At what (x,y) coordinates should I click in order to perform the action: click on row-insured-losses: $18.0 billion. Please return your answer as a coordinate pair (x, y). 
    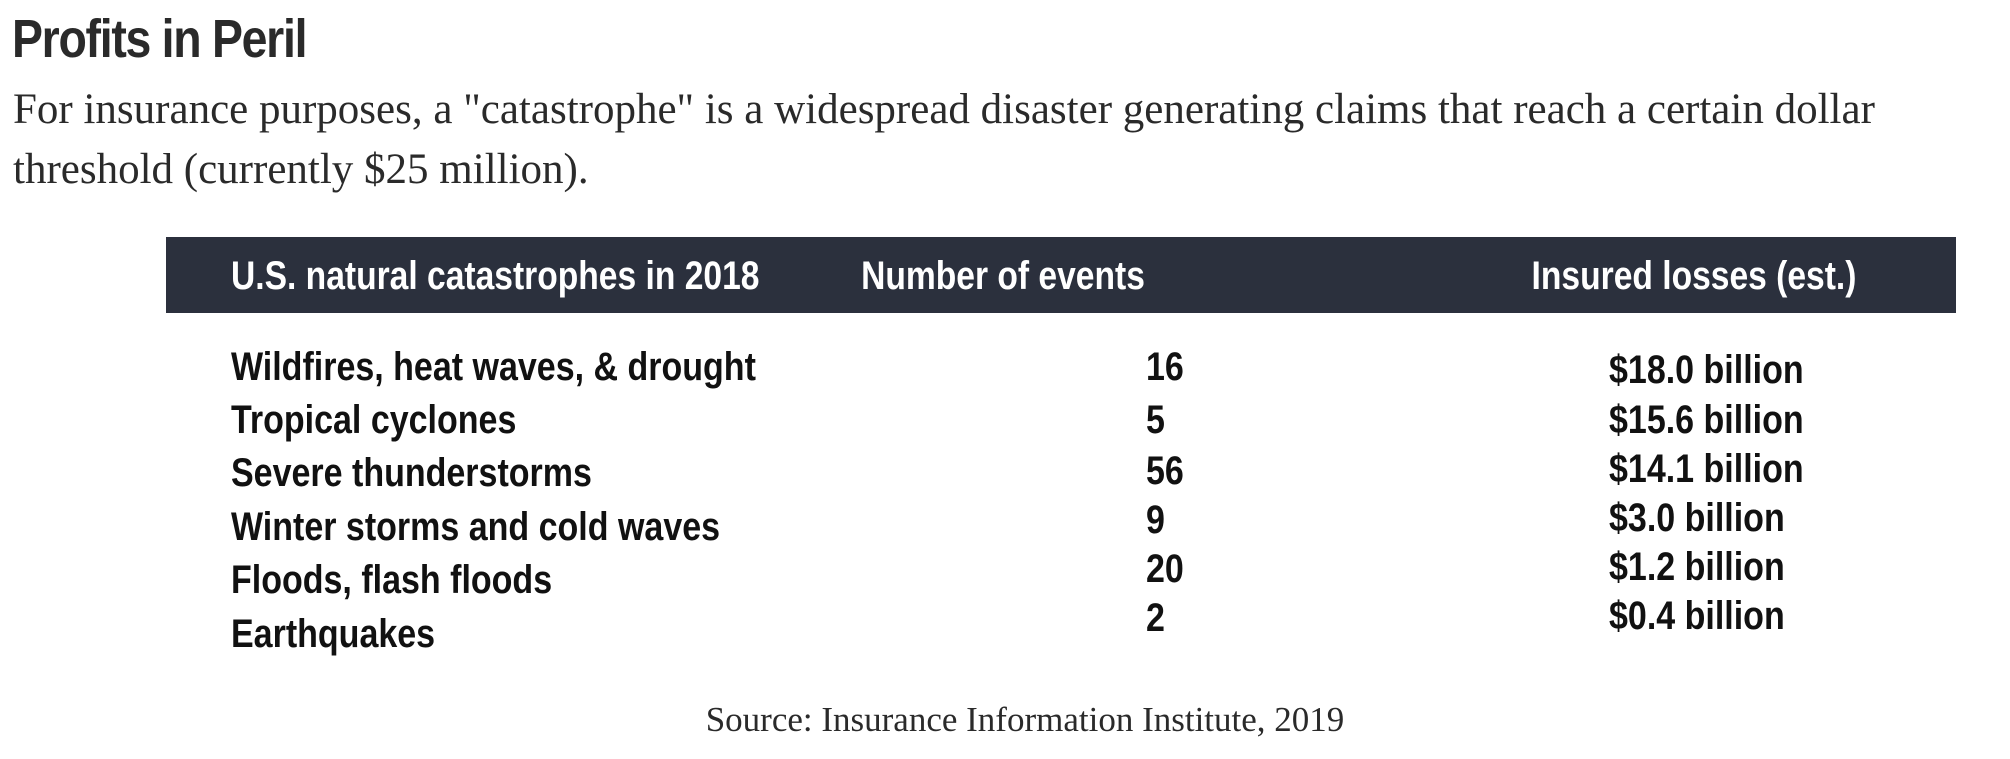
    Looking at the image, I should click on (1706, 370).